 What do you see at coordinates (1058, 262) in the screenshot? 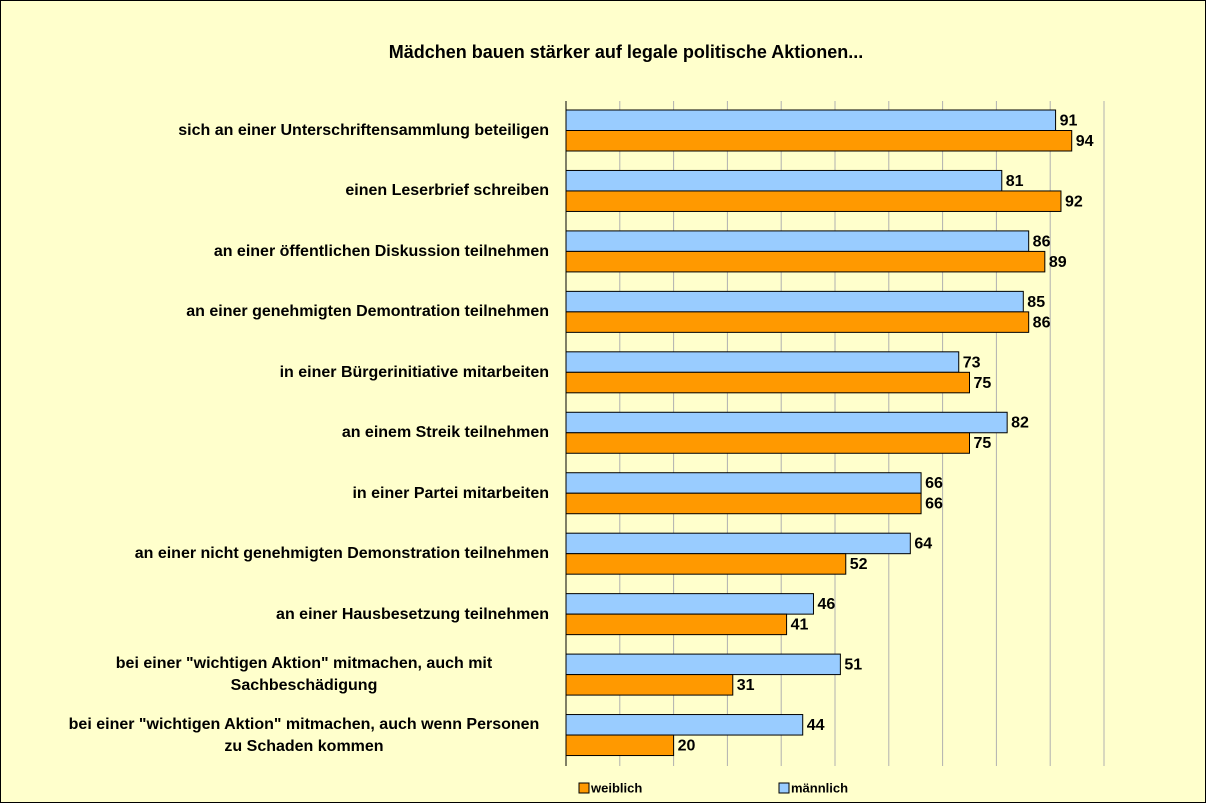
I see `data-label: 89` at bounding box center [1058, 262].